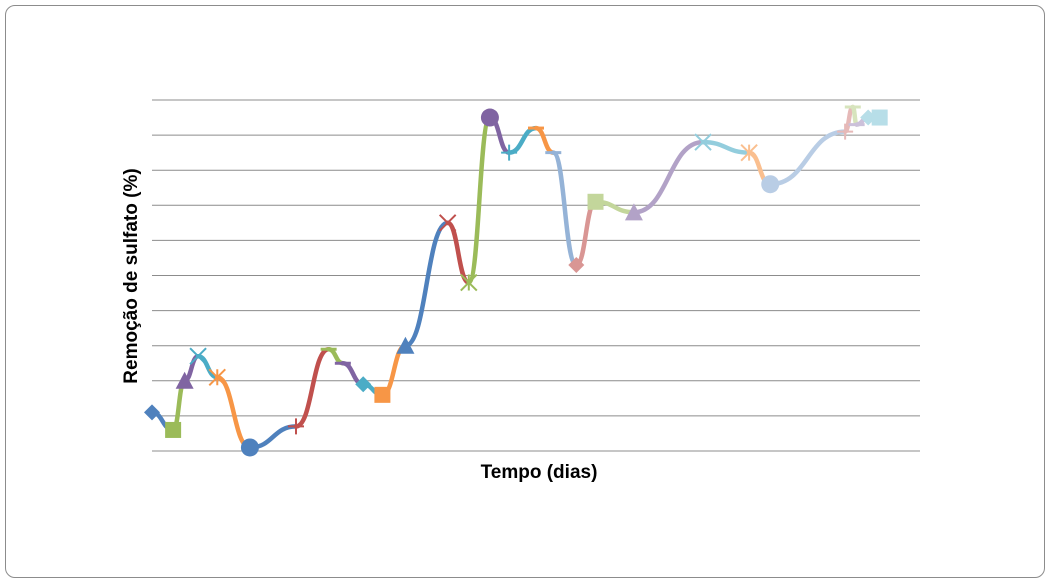 This screenshot has width=1054, height=585. I want to click on x-axis-title: Tempo (dias), so click(539, 472).